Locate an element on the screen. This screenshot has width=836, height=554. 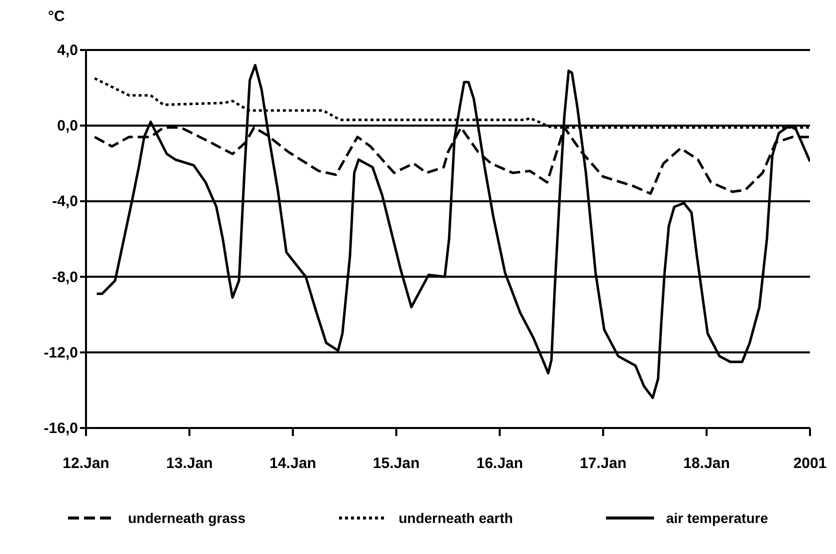
legend-label: air temperature is located at coordinates (717, 518).